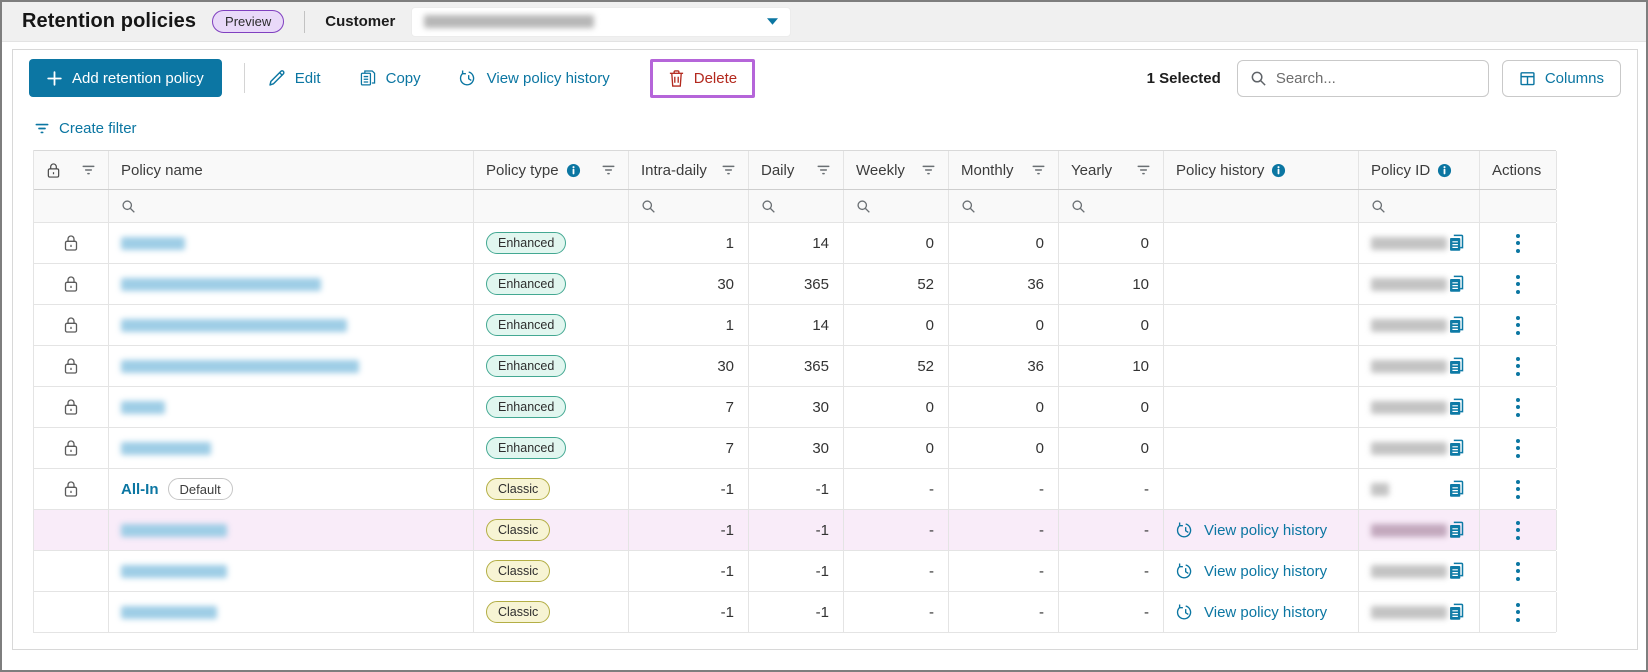 The height and width of the screenshot is (672, 1648). Describe the element at coordinates (526, 448) in the screenshot. I see `policy-type-badge: Enhanced` at that location.